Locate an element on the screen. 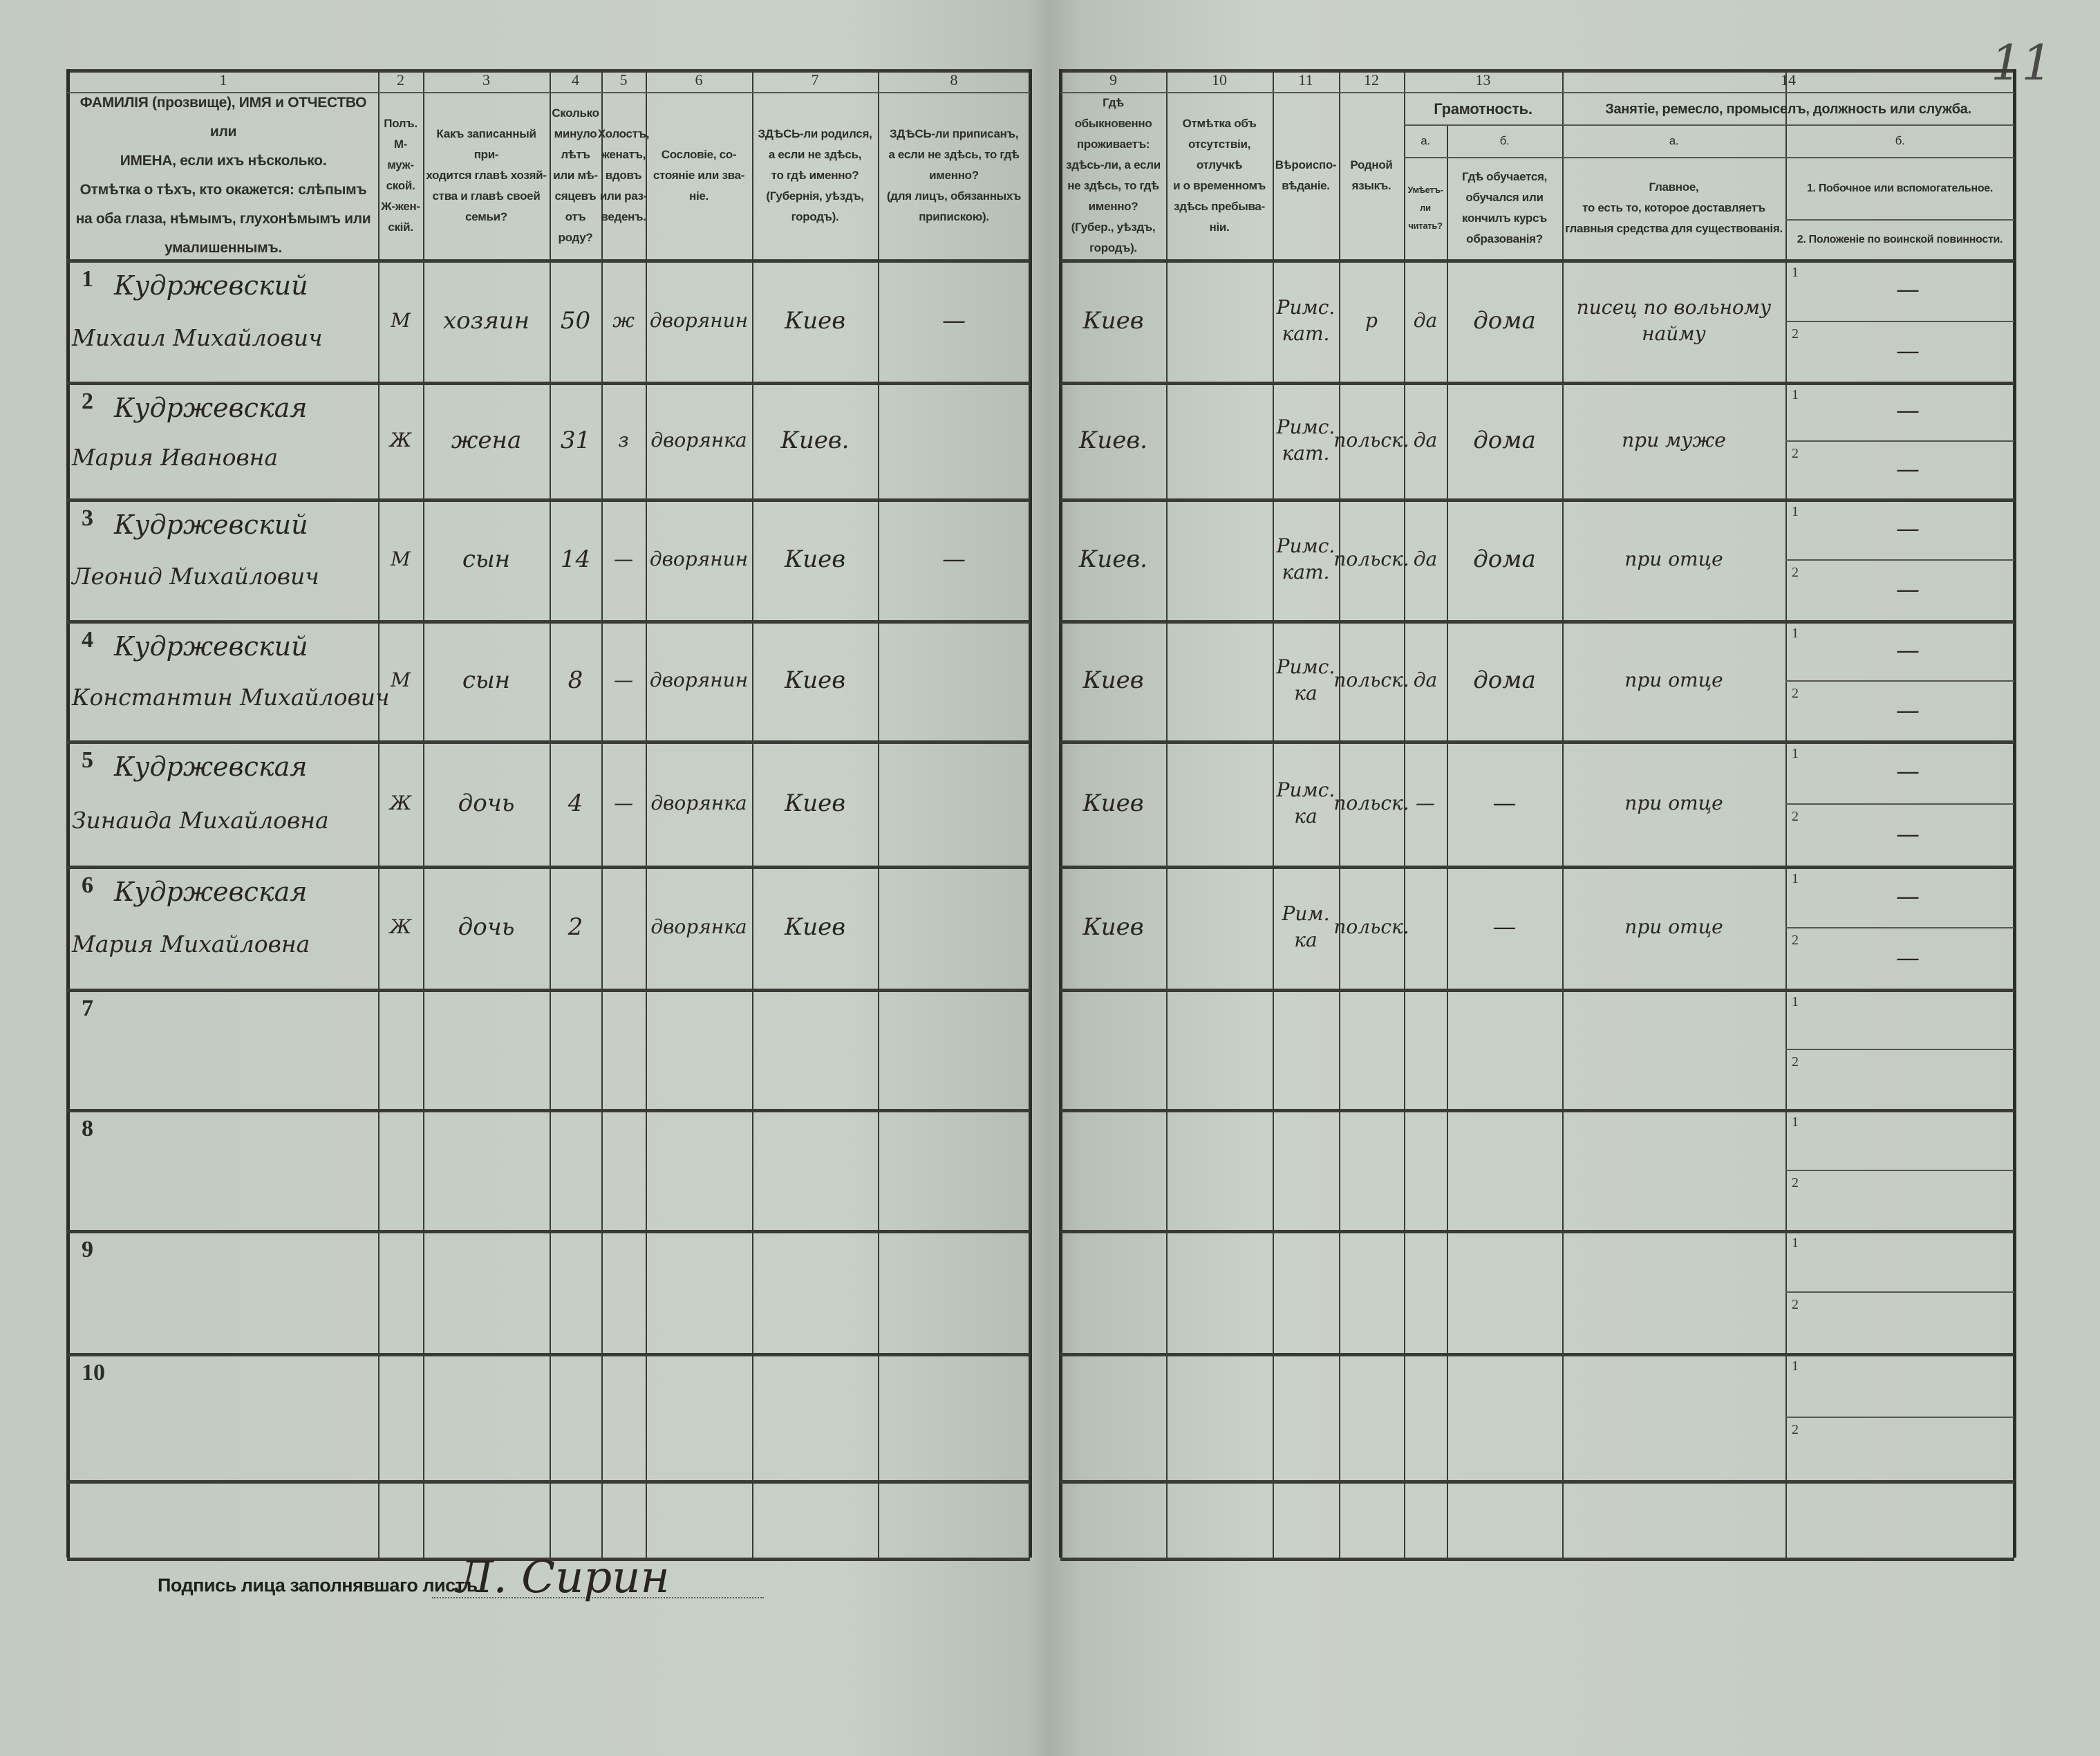 This screenshot has height=1756, width=2100. column-number: 4 is located at coordinates (575, 79).